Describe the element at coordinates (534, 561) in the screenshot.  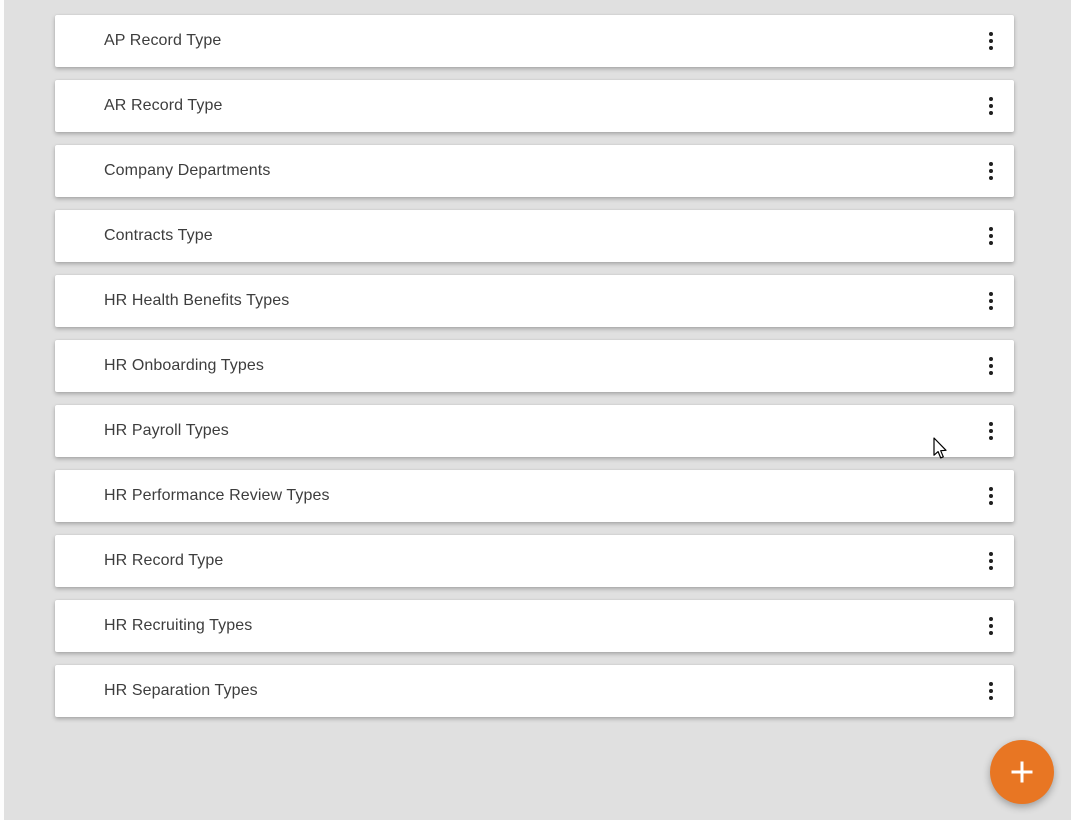
I see `list-item: HR Record Type` at that location.